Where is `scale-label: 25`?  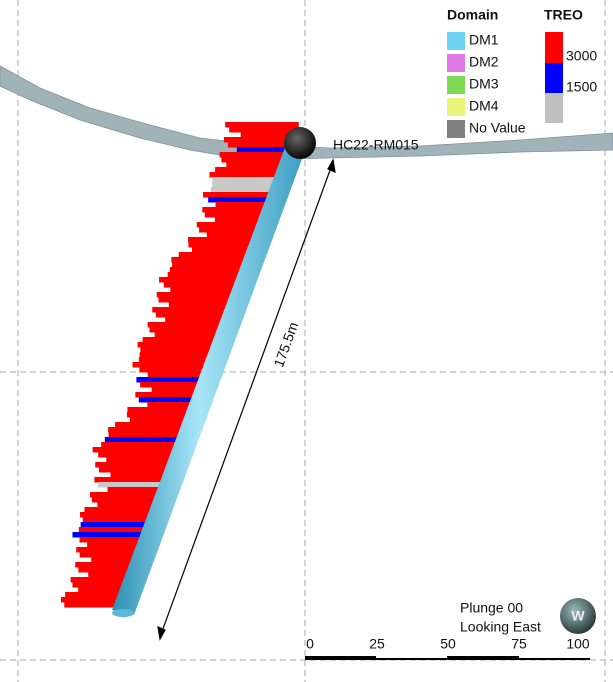
scale-label: 25 is located at coordinates (377, 644).